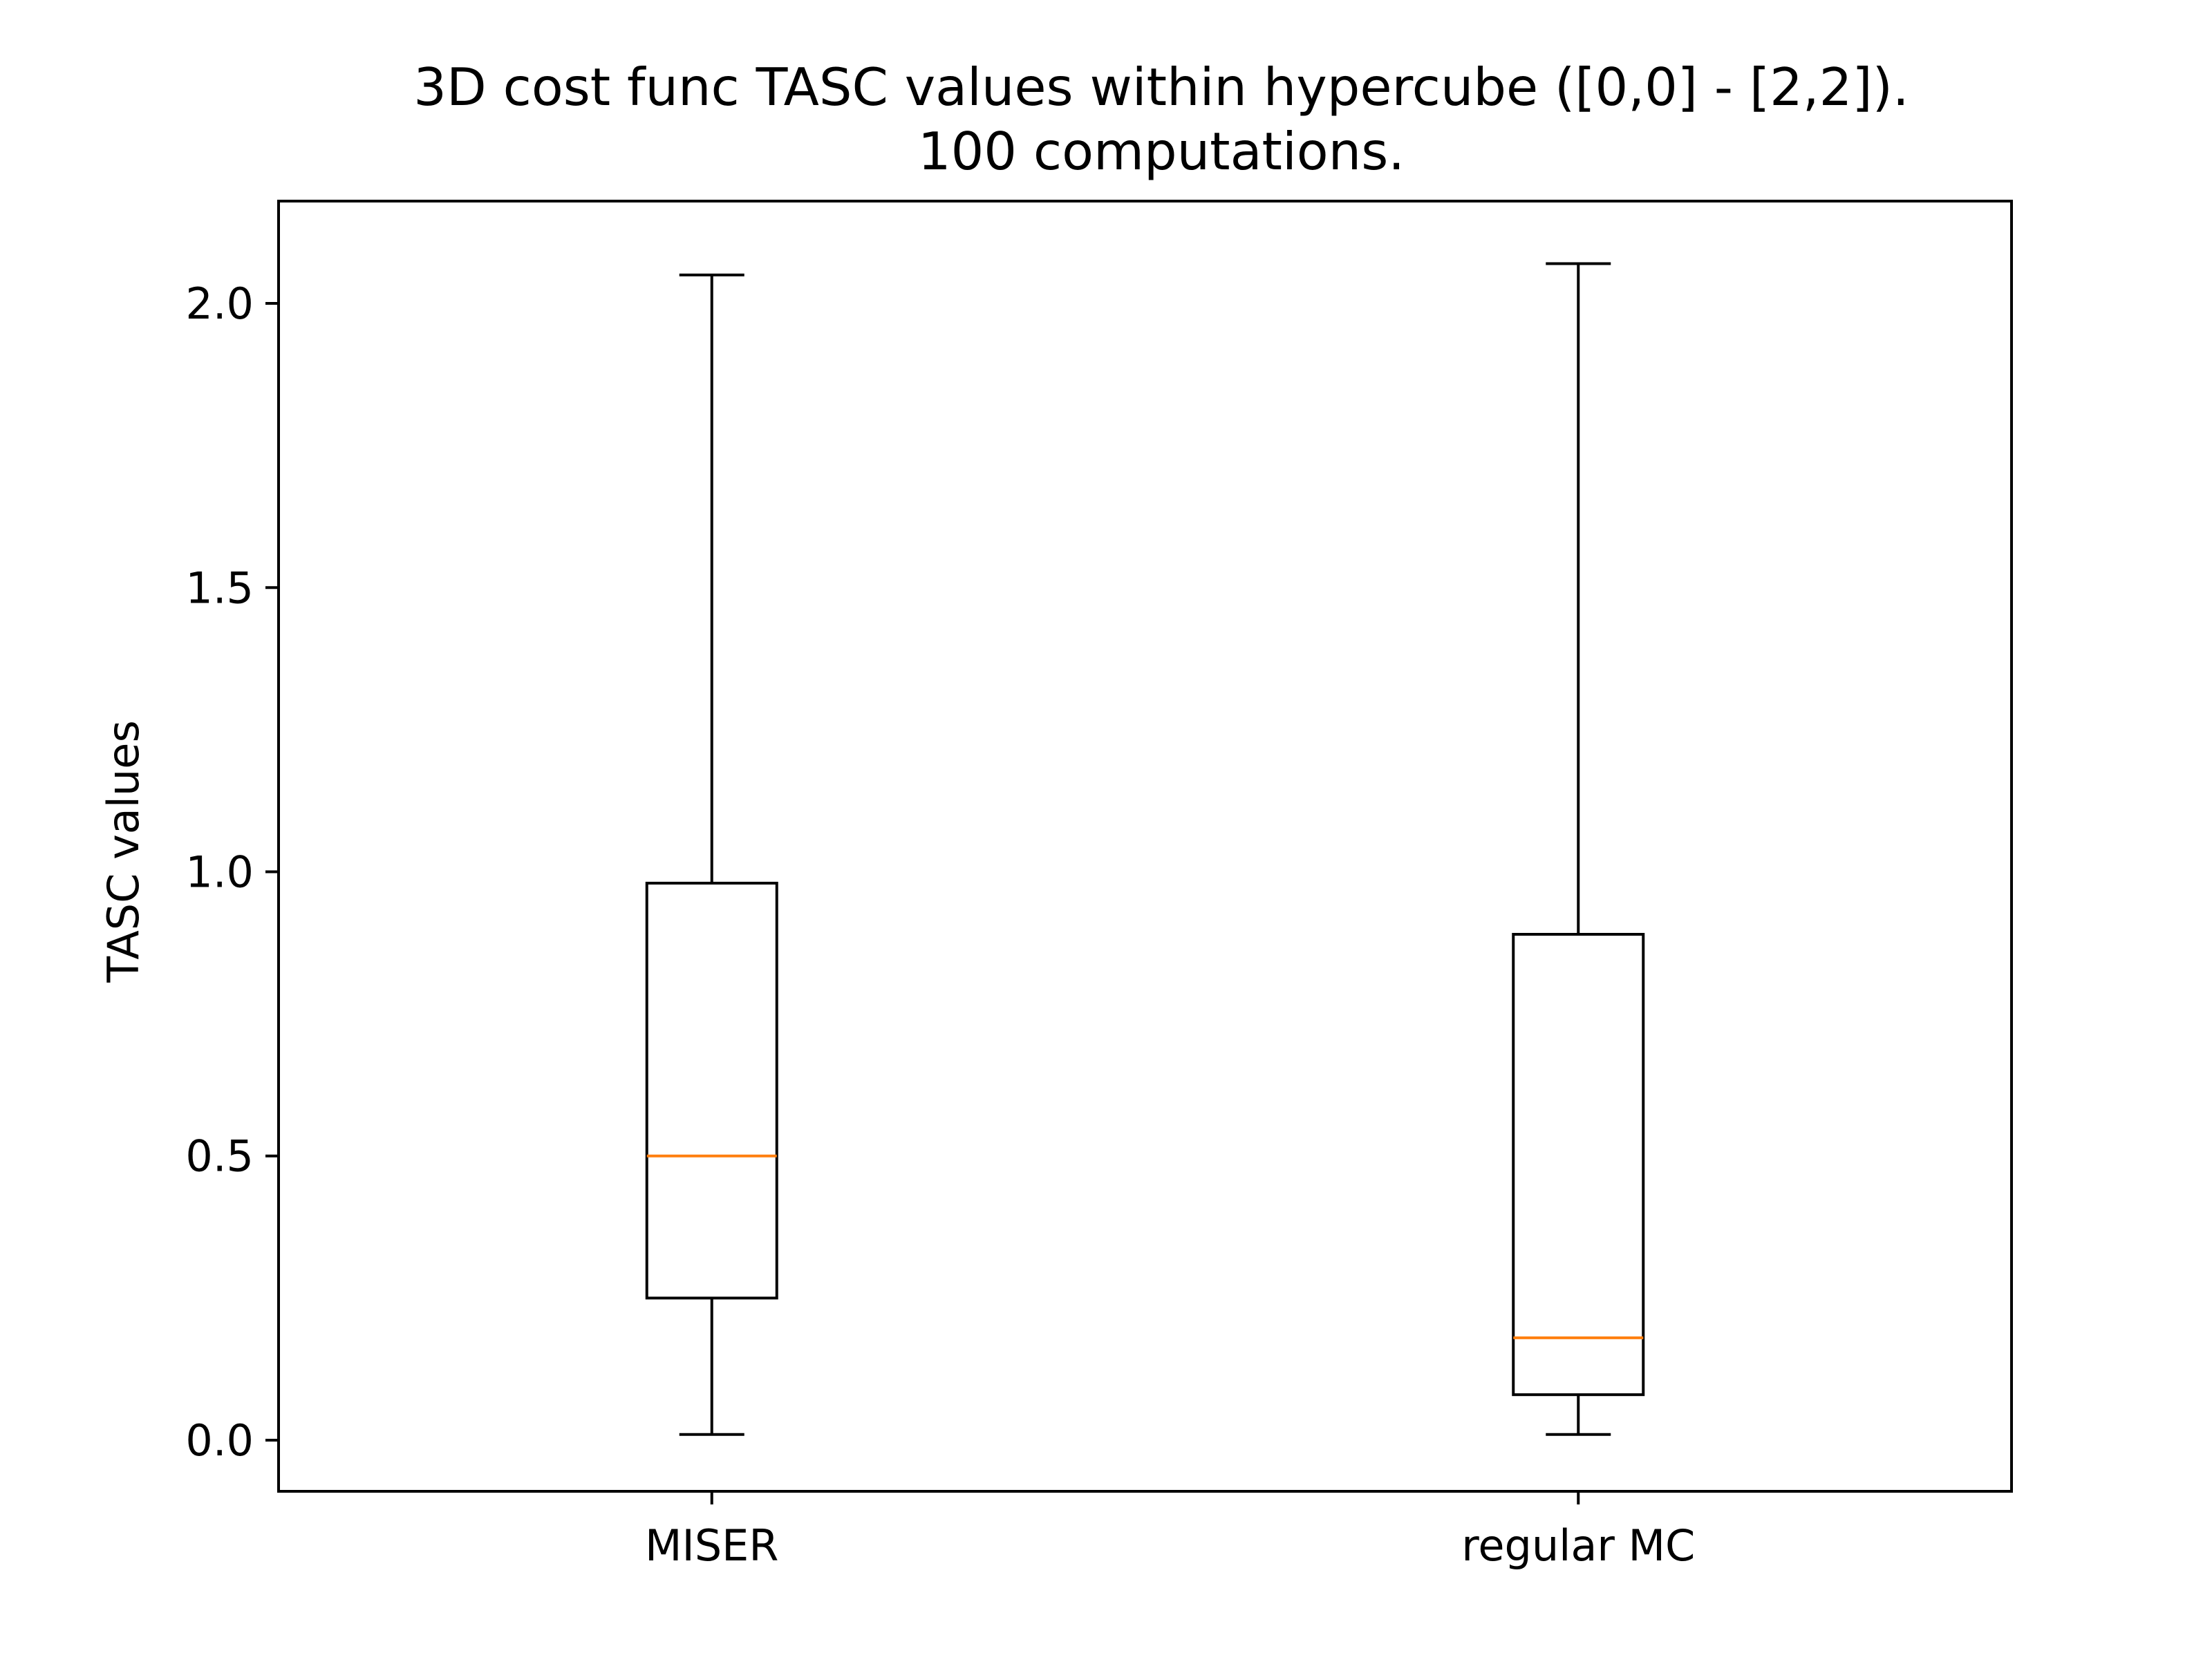  Describe the element at coordinates (219, 873) in the screenshot. I see `y-tick-label: 1.0` at that location.